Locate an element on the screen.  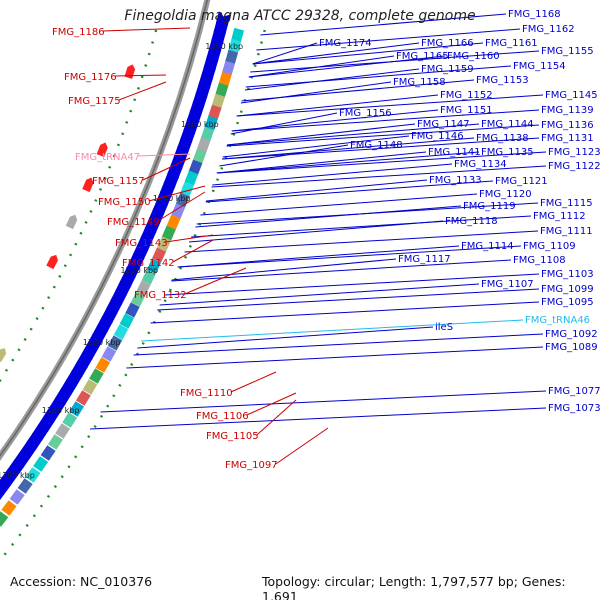
gene-label: FMG_1120 is located at coordinates (505, 194).